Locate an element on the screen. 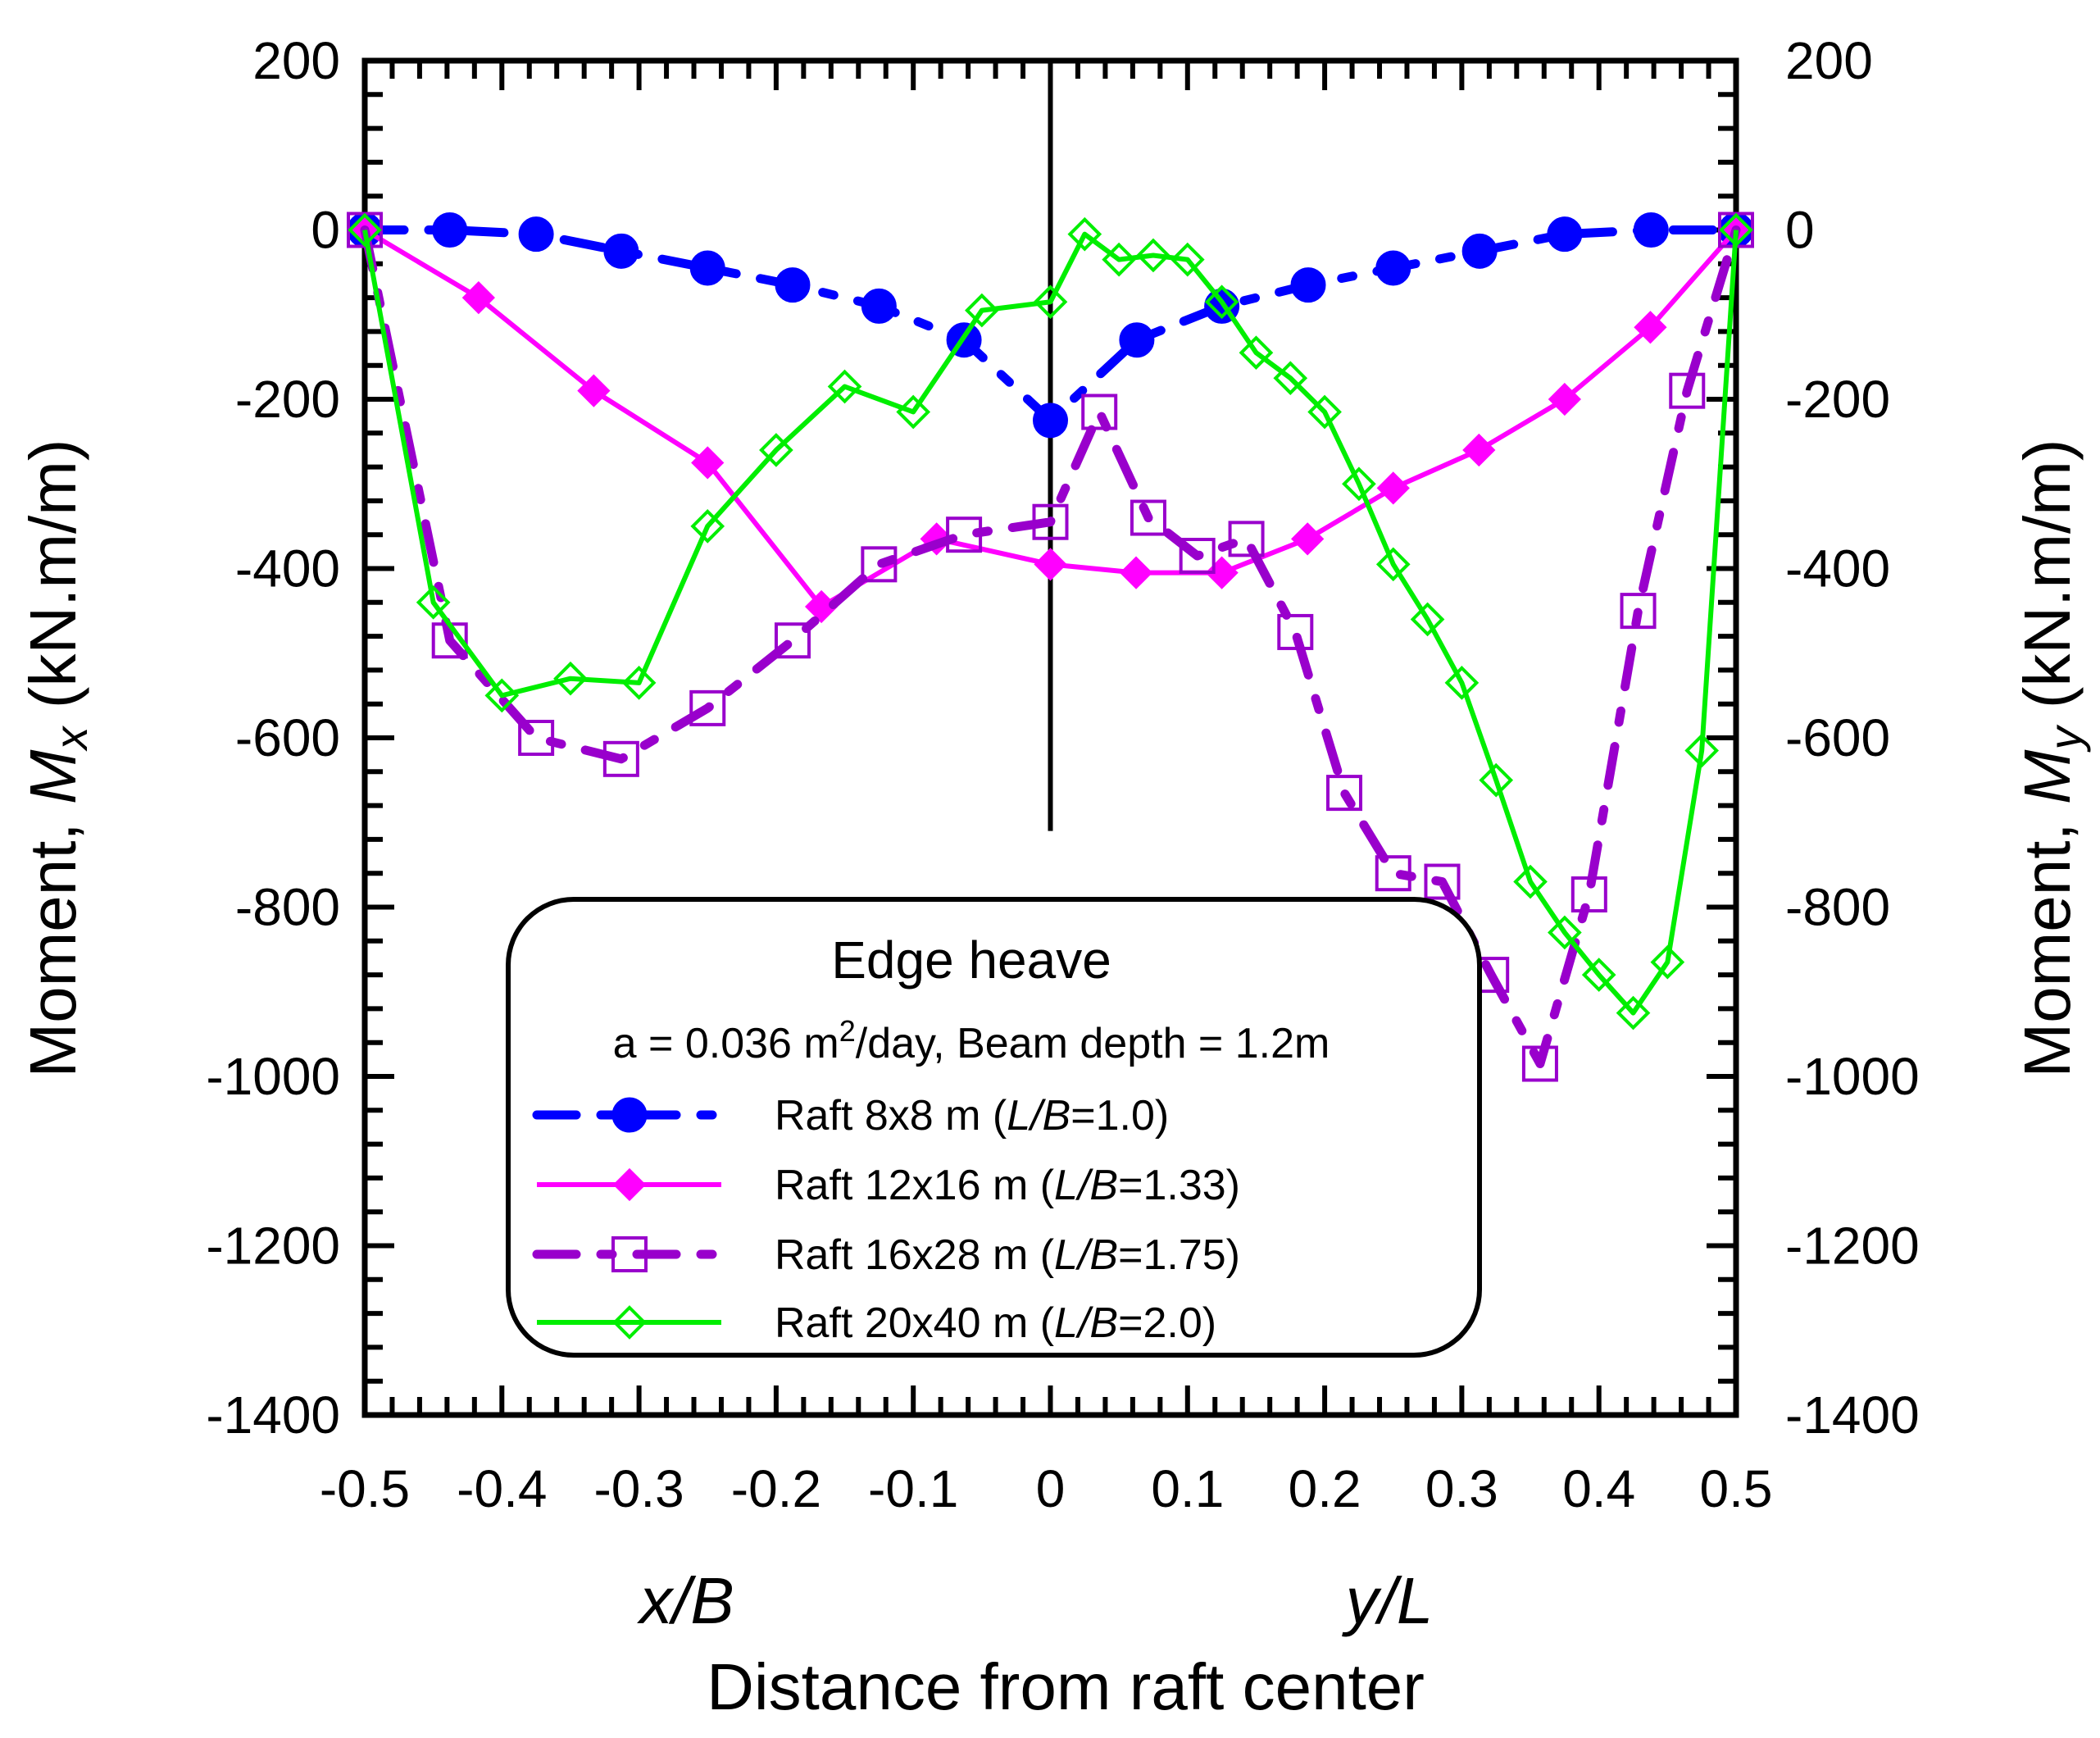 The height and width of the screenshot is (1738, 2100). legend-label-post: =1.33) is located at coordinates (1179, 1185).